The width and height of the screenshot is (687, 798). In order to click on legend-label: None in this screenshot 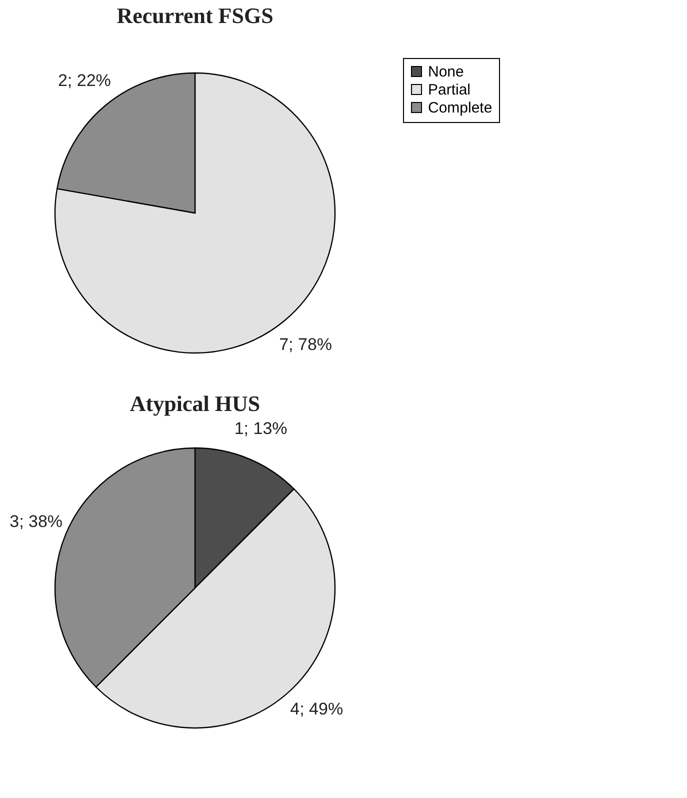, I will do `click(446, 72)`.